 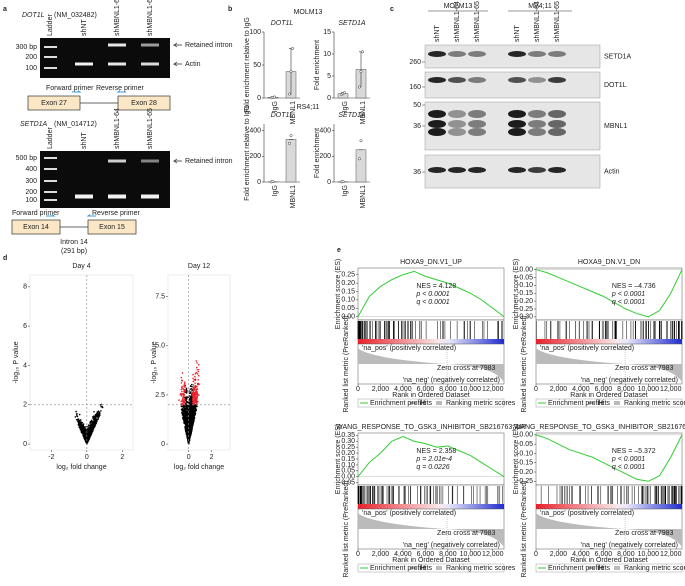 I want to click on y-axis-label: -log₁₀ P value, so click(x=16, y=362).